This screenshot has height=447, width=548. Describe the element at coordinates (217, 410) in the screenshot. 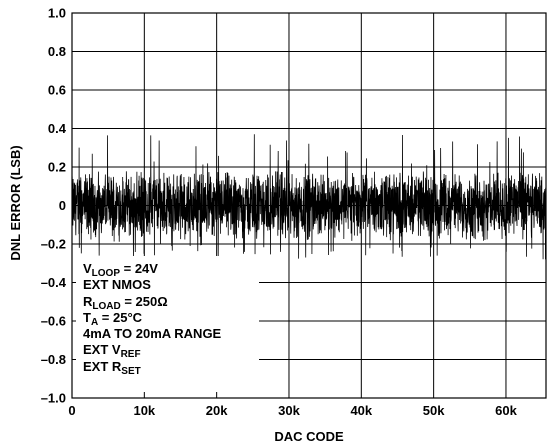

I see `x-tick-label: 20k` at that location.